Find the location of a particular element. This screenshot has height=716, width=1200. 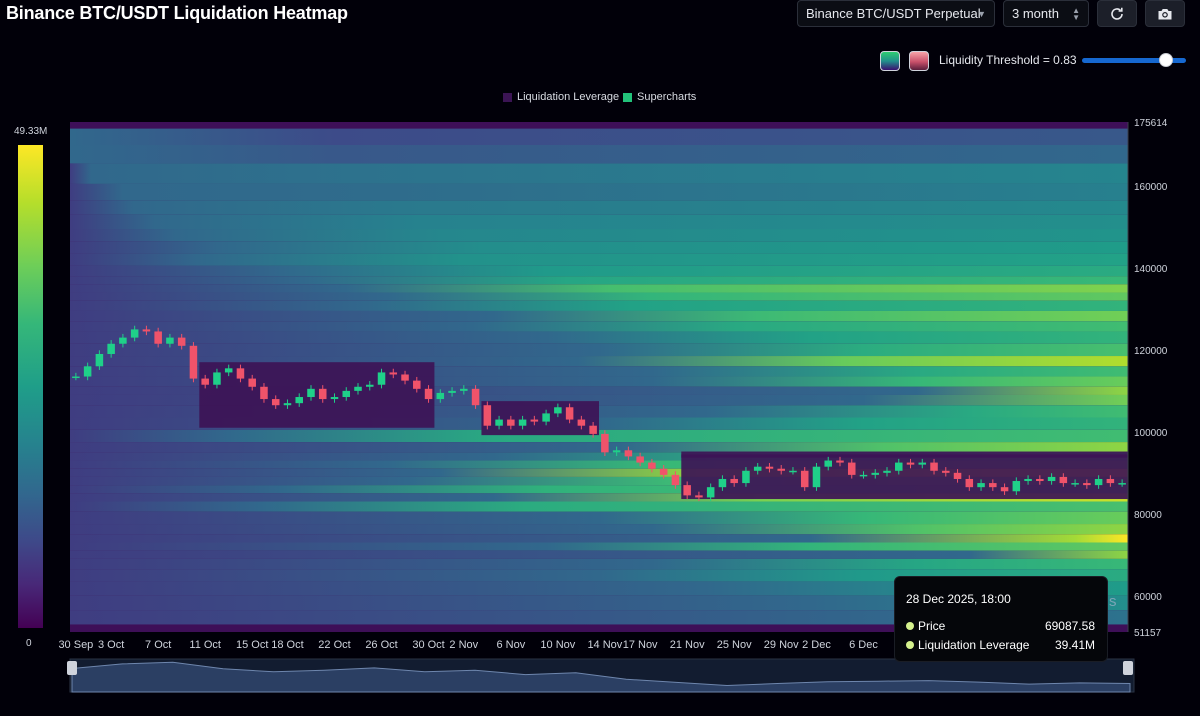

legend-swatch is located at coordinates (627, 97).